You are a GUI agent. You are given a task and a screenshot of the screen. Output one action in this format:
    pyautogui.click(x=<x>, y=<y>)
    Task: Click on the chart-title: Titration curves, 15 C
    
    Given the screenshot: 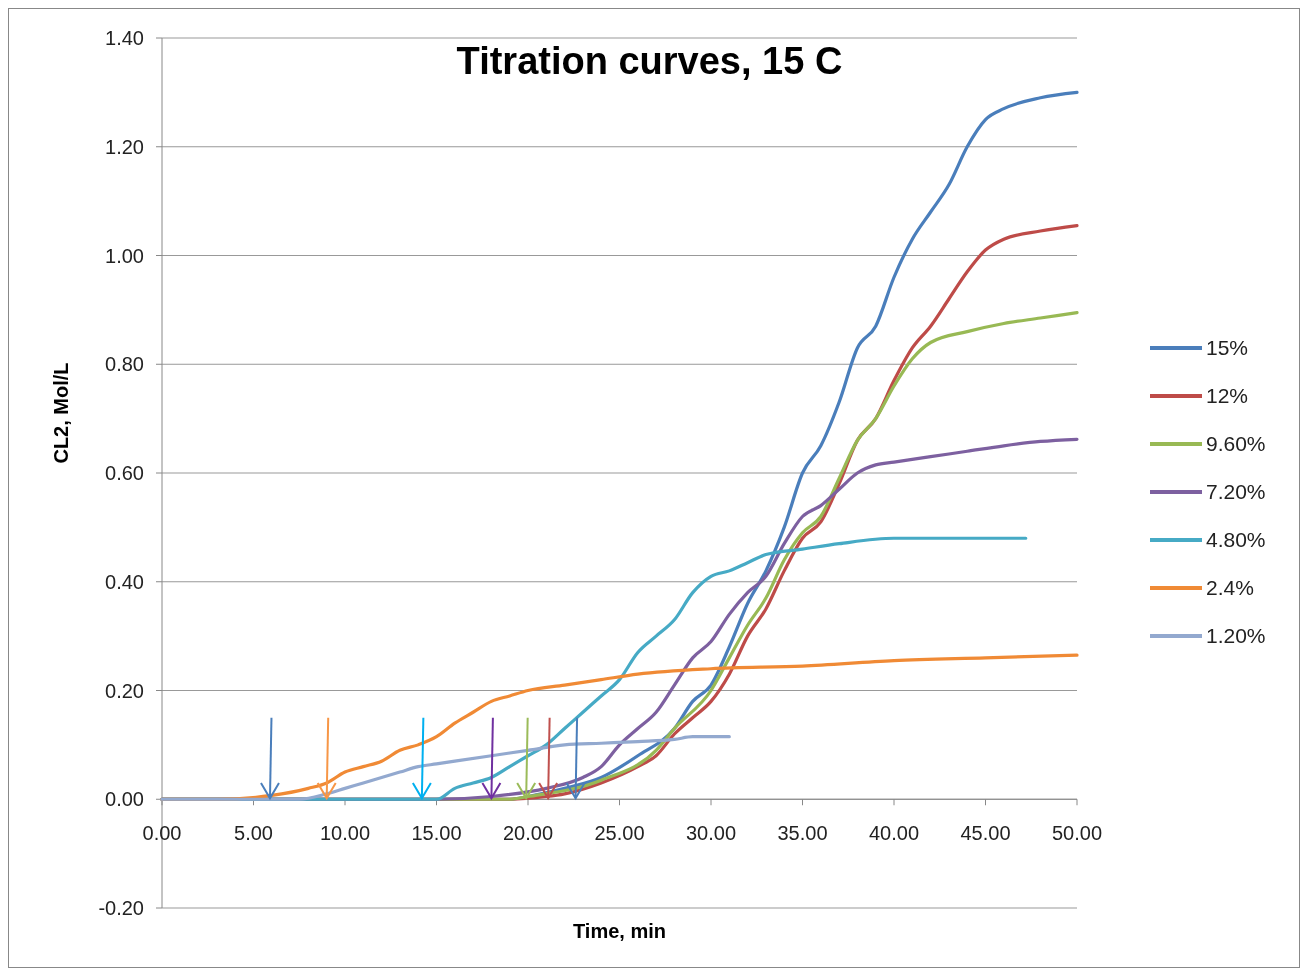 What is the action you would take?
    pyautogui.click(x=649, y=61)
    